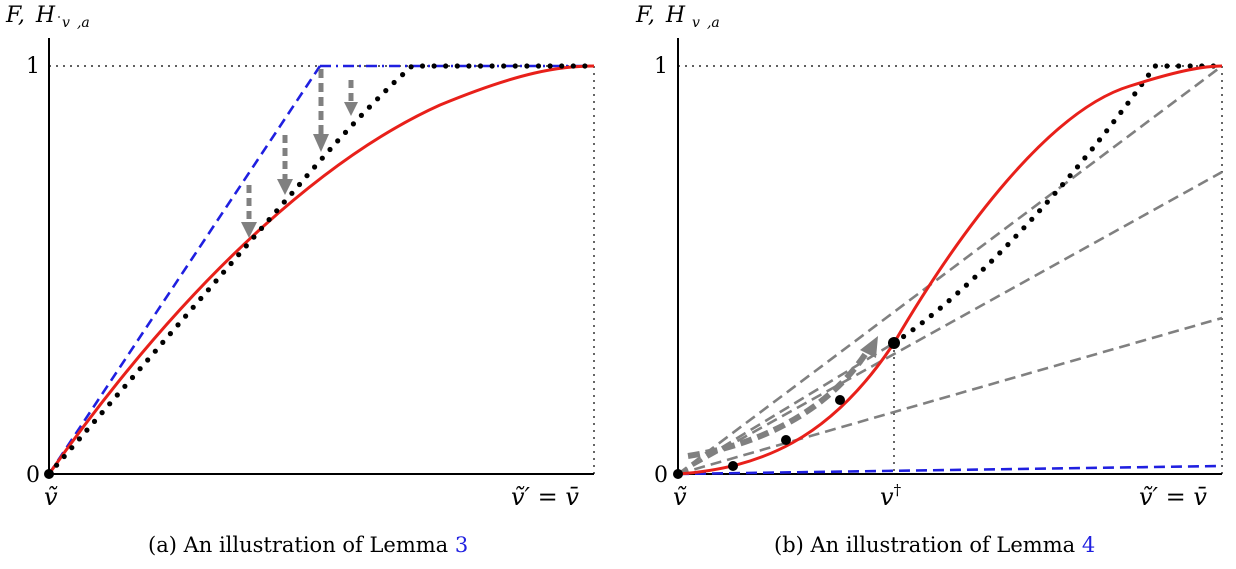 This screenshot has height=569, width=1236. What do you see at coordinates (461, 545) in the screenshot?
I see `lemma-ref-3: 3` at bounding box center [461, 545].